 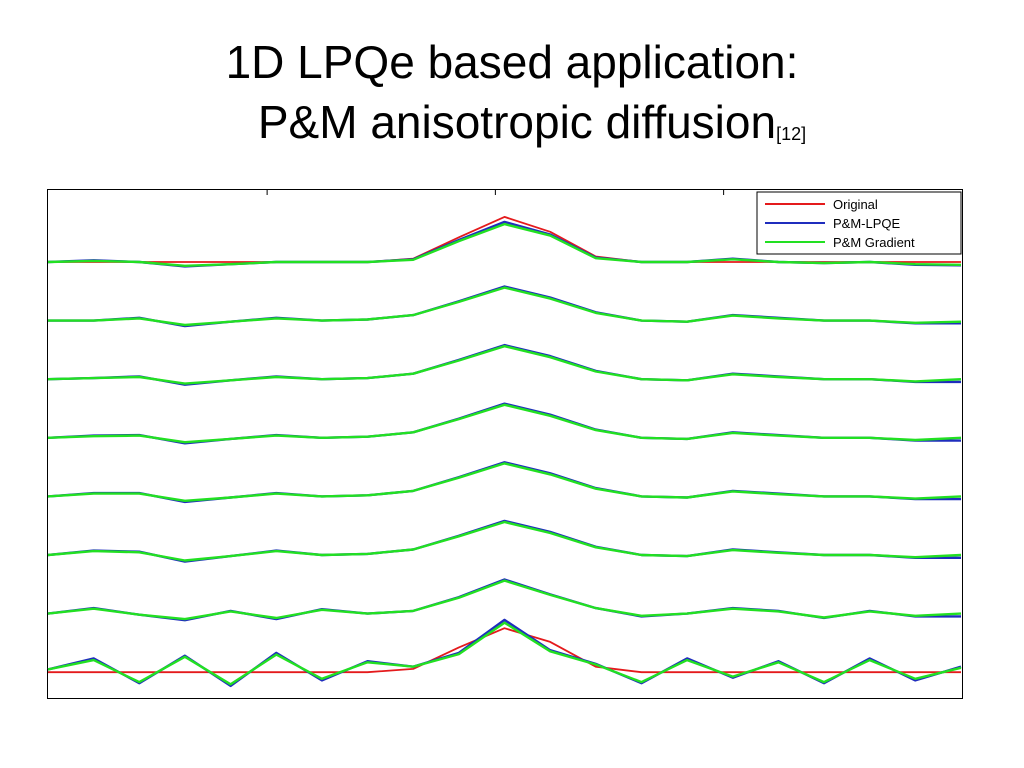 I want to click on legend: Original P&M-LPQE P&M Gradient, so click(x=859, y=223).